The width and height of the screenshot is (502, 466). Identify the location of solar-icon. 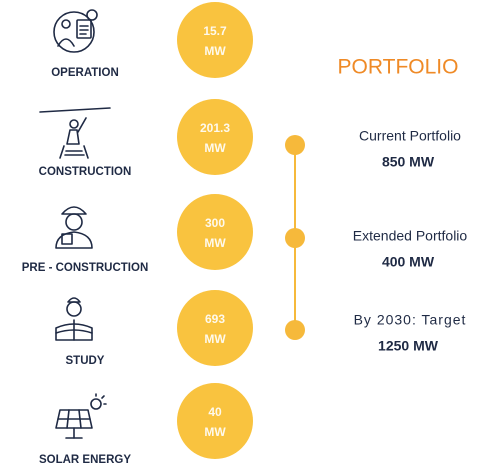
(81, 416).